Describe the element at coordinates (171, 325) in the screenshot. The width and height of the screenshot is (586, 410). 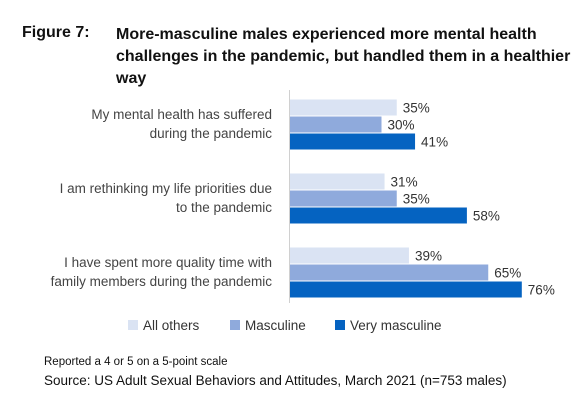
I see `legend-label: All others` at that location.